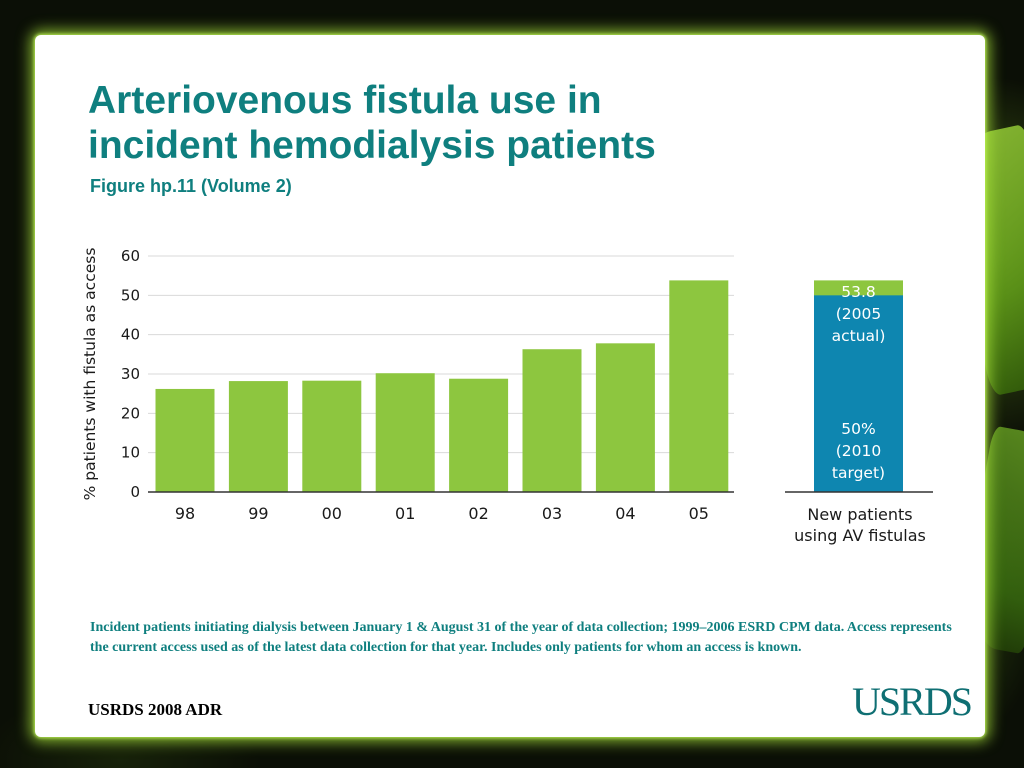 This screenshot has height=768, width=1024. I want to click on usrds-logo: USRDS, so click(912, 701).